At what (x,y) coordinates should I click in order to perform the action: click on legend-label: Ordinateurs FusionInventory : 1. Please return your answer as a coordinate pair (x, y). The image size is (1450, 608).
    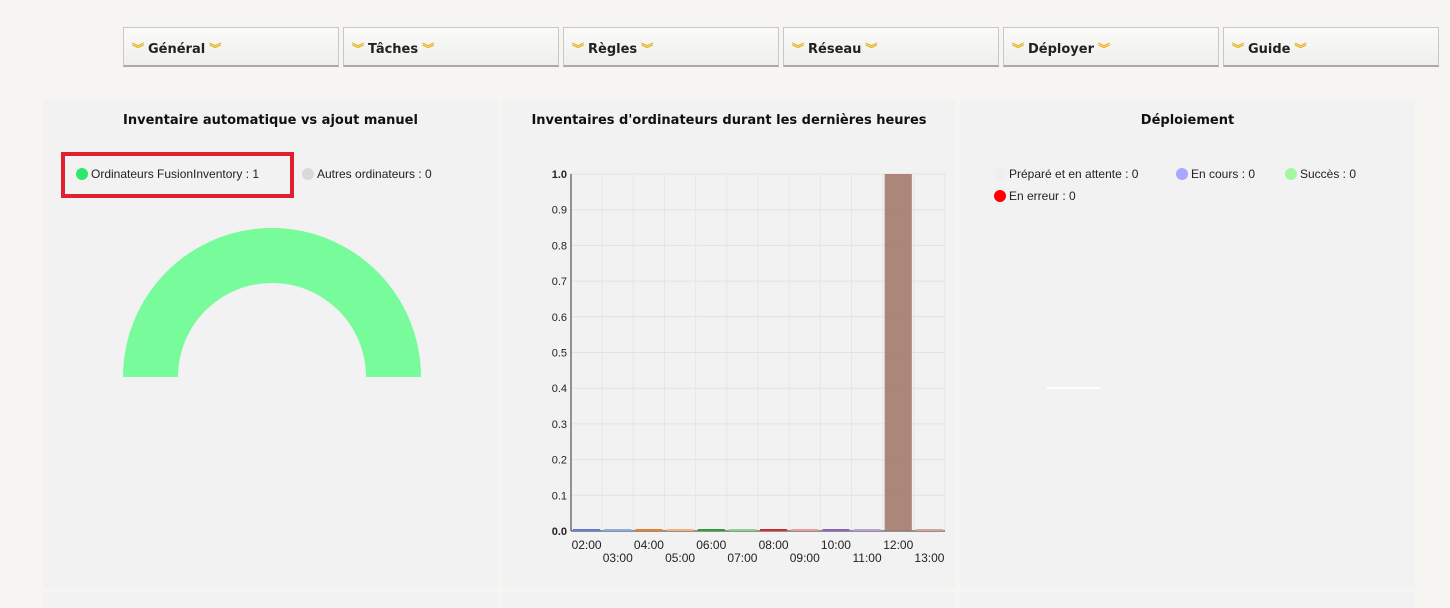
    Looking at the image, I should click on (175, 174).